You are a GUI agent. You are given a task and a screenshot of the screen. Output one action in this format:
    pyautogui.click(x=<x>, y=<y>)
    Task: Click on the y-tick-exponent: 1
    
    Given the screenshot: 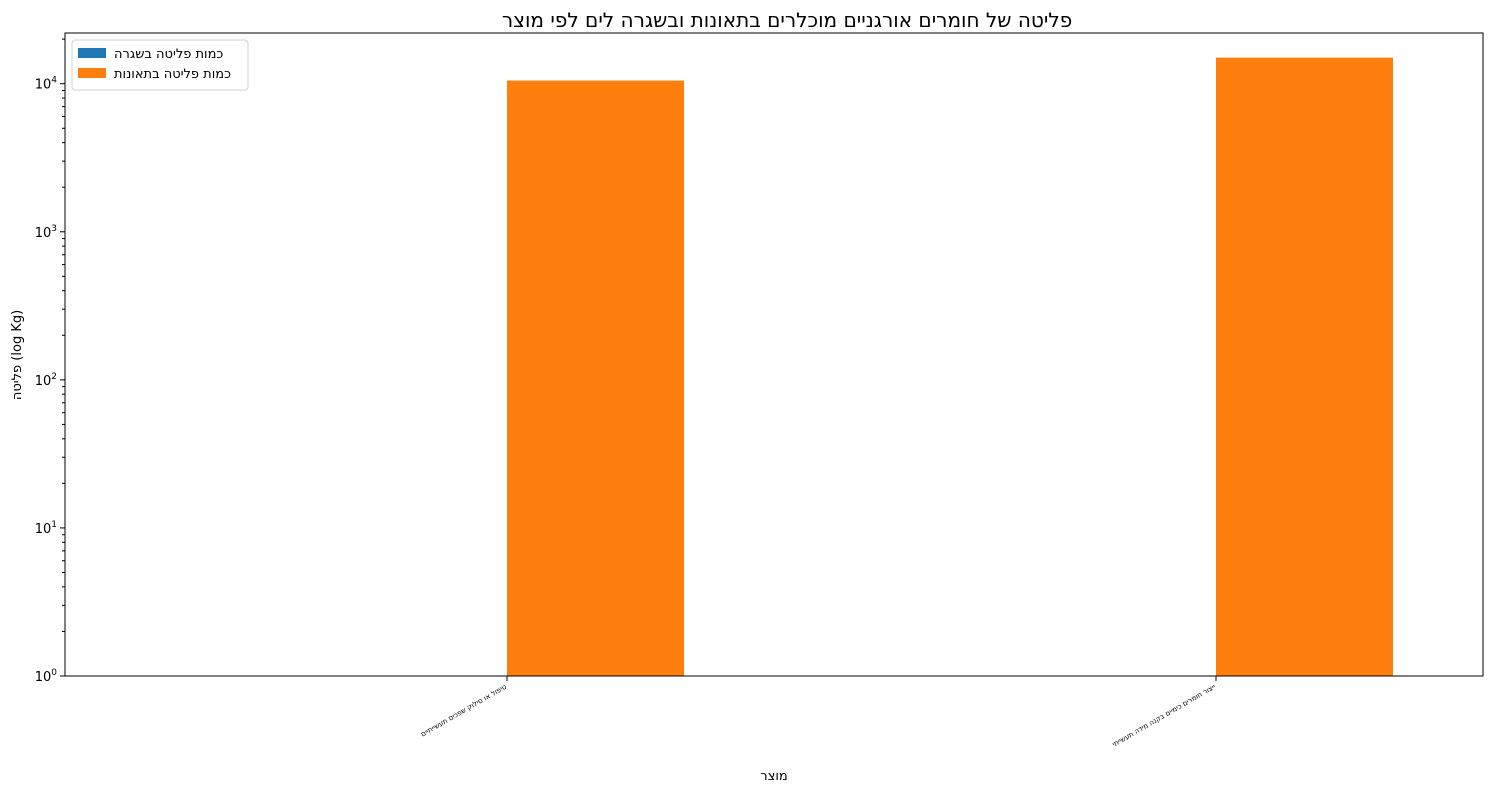 What is the action you would take?
    pyautogui.click(x=54, y=525)
    